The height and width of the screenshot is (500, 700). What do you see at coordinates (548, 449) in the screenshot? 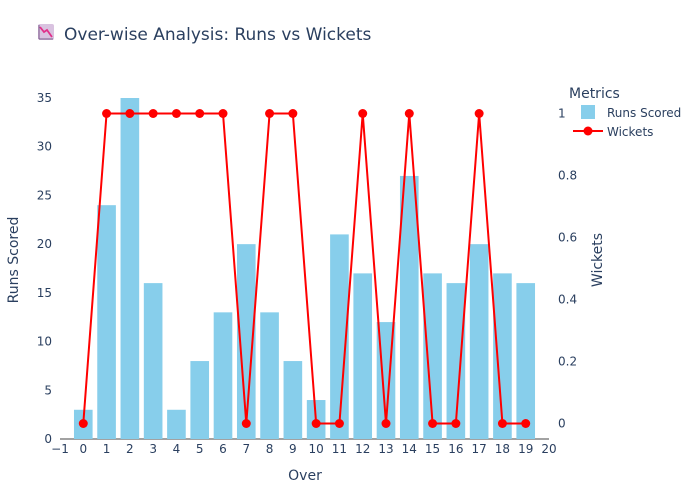
I see `x-tick-label: 20` at bounding box center [548, 449].